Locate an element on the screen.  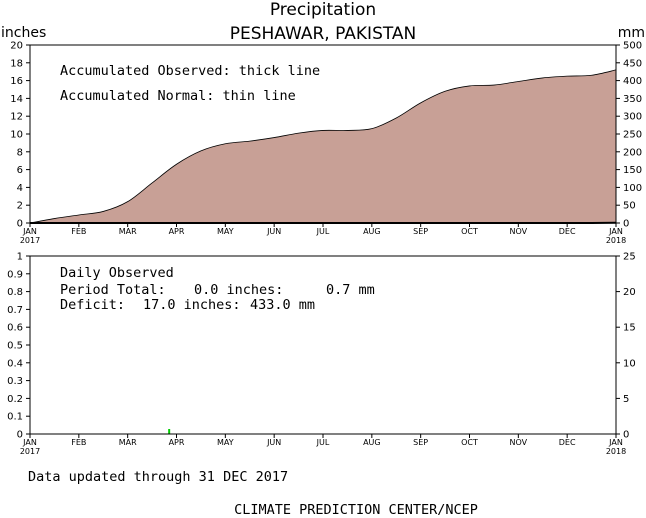
right-tick-label: 15 is located at coordinates (629, 328).